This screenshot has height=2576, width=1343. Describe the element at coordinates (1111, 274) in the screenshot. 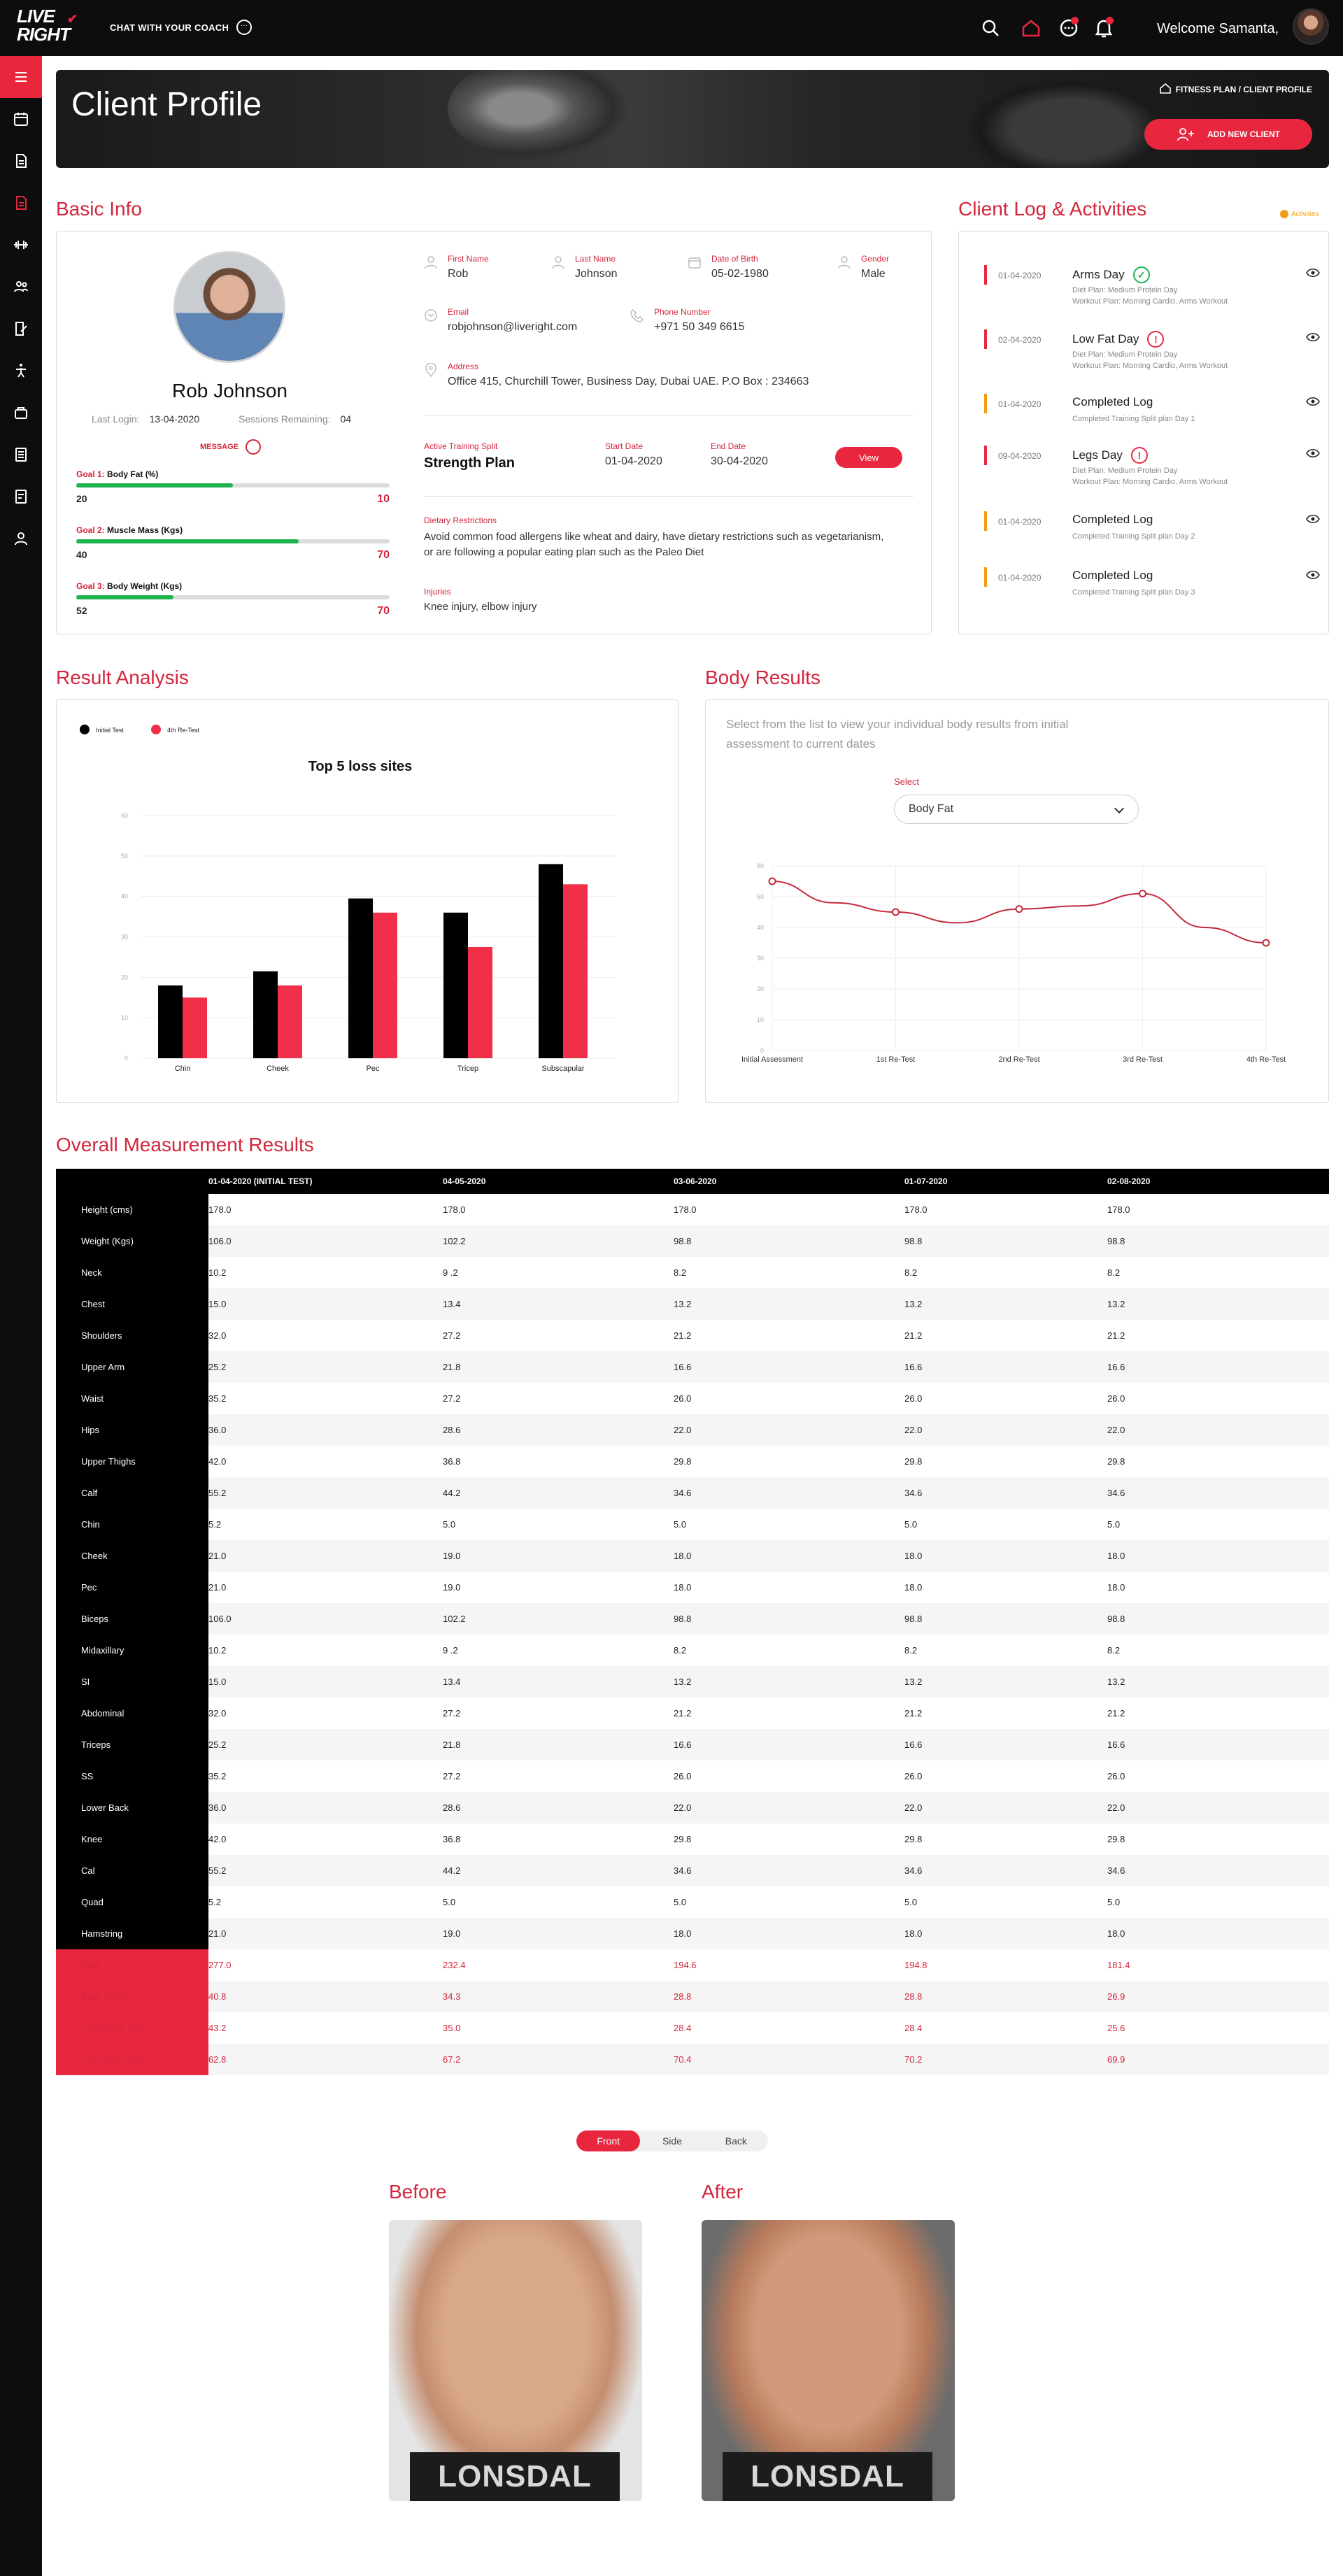

I see `log-title: Arms Day ✓` at that location.